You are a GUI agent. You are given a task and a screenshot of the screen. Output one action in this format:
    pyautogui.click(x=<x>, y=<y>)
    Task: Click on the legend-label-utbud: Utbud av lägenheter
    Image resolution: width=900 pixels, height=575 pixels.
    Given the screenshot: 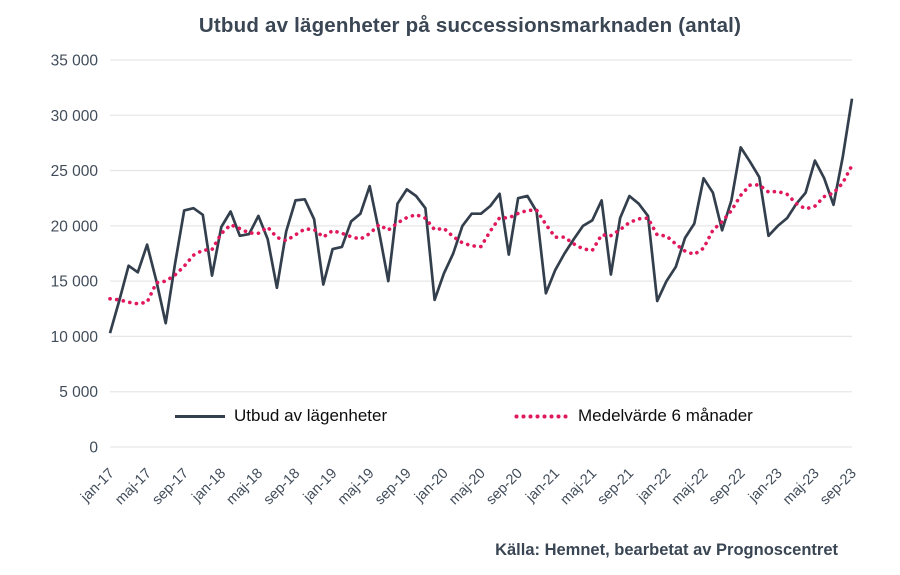 What is the action you would take?
    pyautogui.click(x=311, y=415)
    